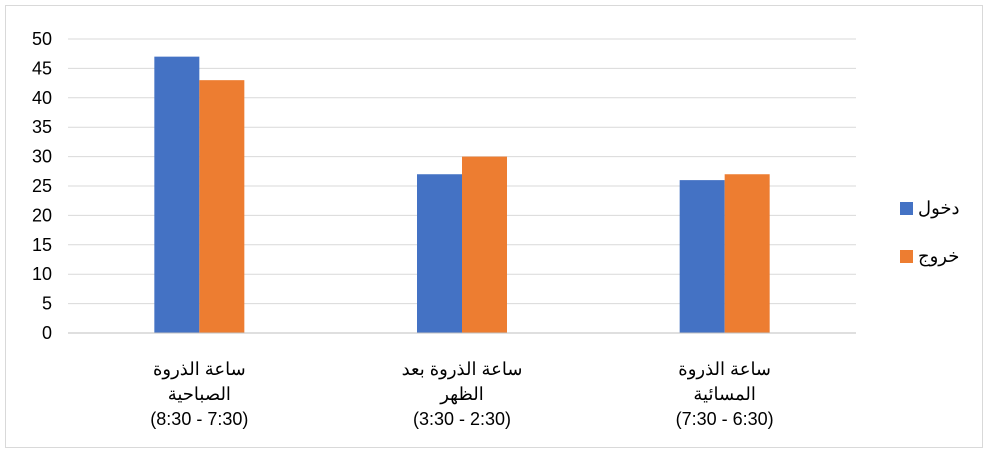 Image resolution: width=990 pixels, height=453 pixels. What do you see at coordinates (42, 274) in the screenshot?
I see `y-tick-label: 10` at bounding box center [42, 274].